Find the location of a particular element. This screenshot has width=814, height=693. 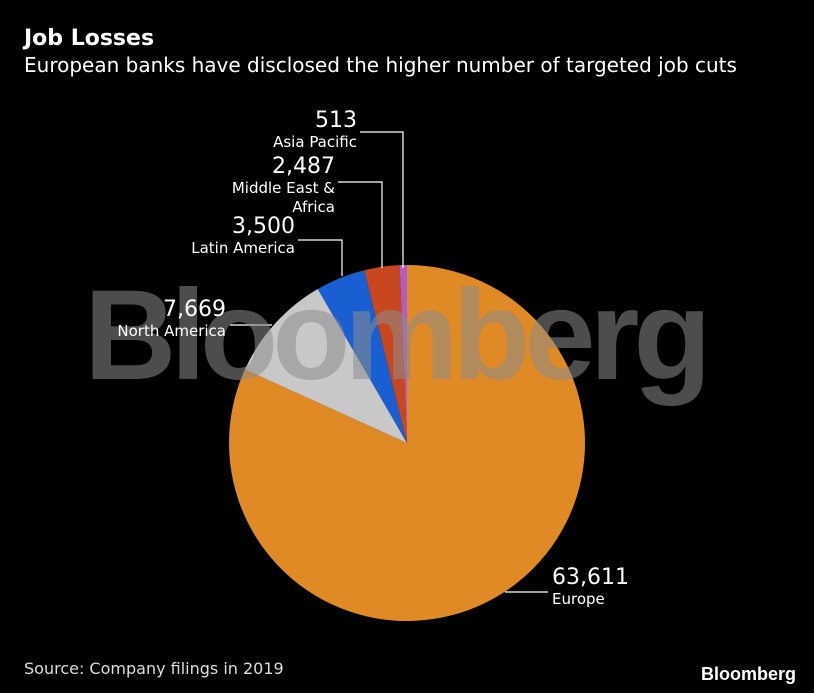

slice-label: 513 Asia Pacific is located at coordinates (315, 130).